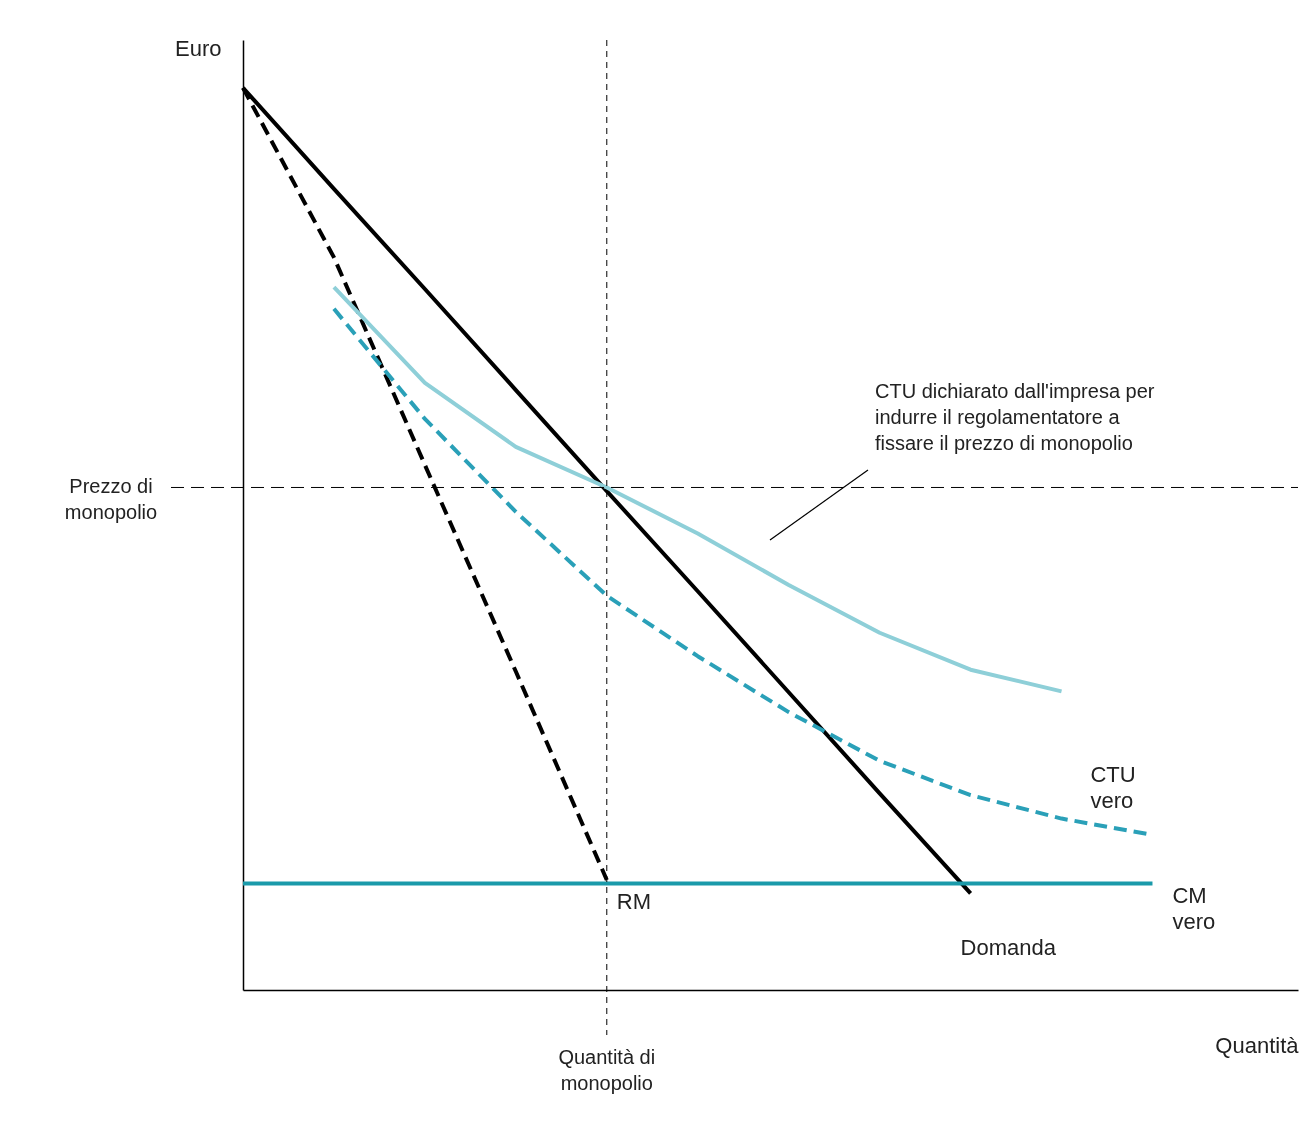 The height and width of the screenshot is (1135, 1301). Describe the element at coordinates (634, 901) in the screenshot. I see `series-label: RM` at that location.